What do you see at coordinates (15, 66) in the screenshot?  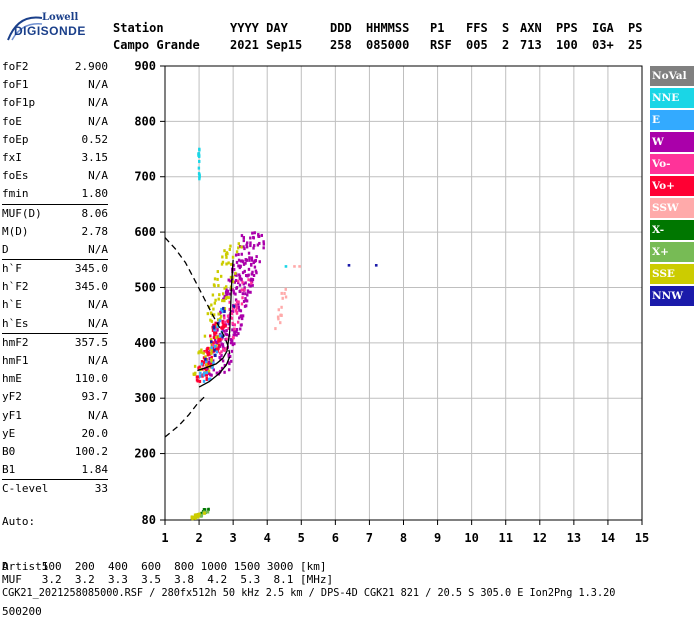 I see `param-name: foF2` at bounding box center [15, 66].